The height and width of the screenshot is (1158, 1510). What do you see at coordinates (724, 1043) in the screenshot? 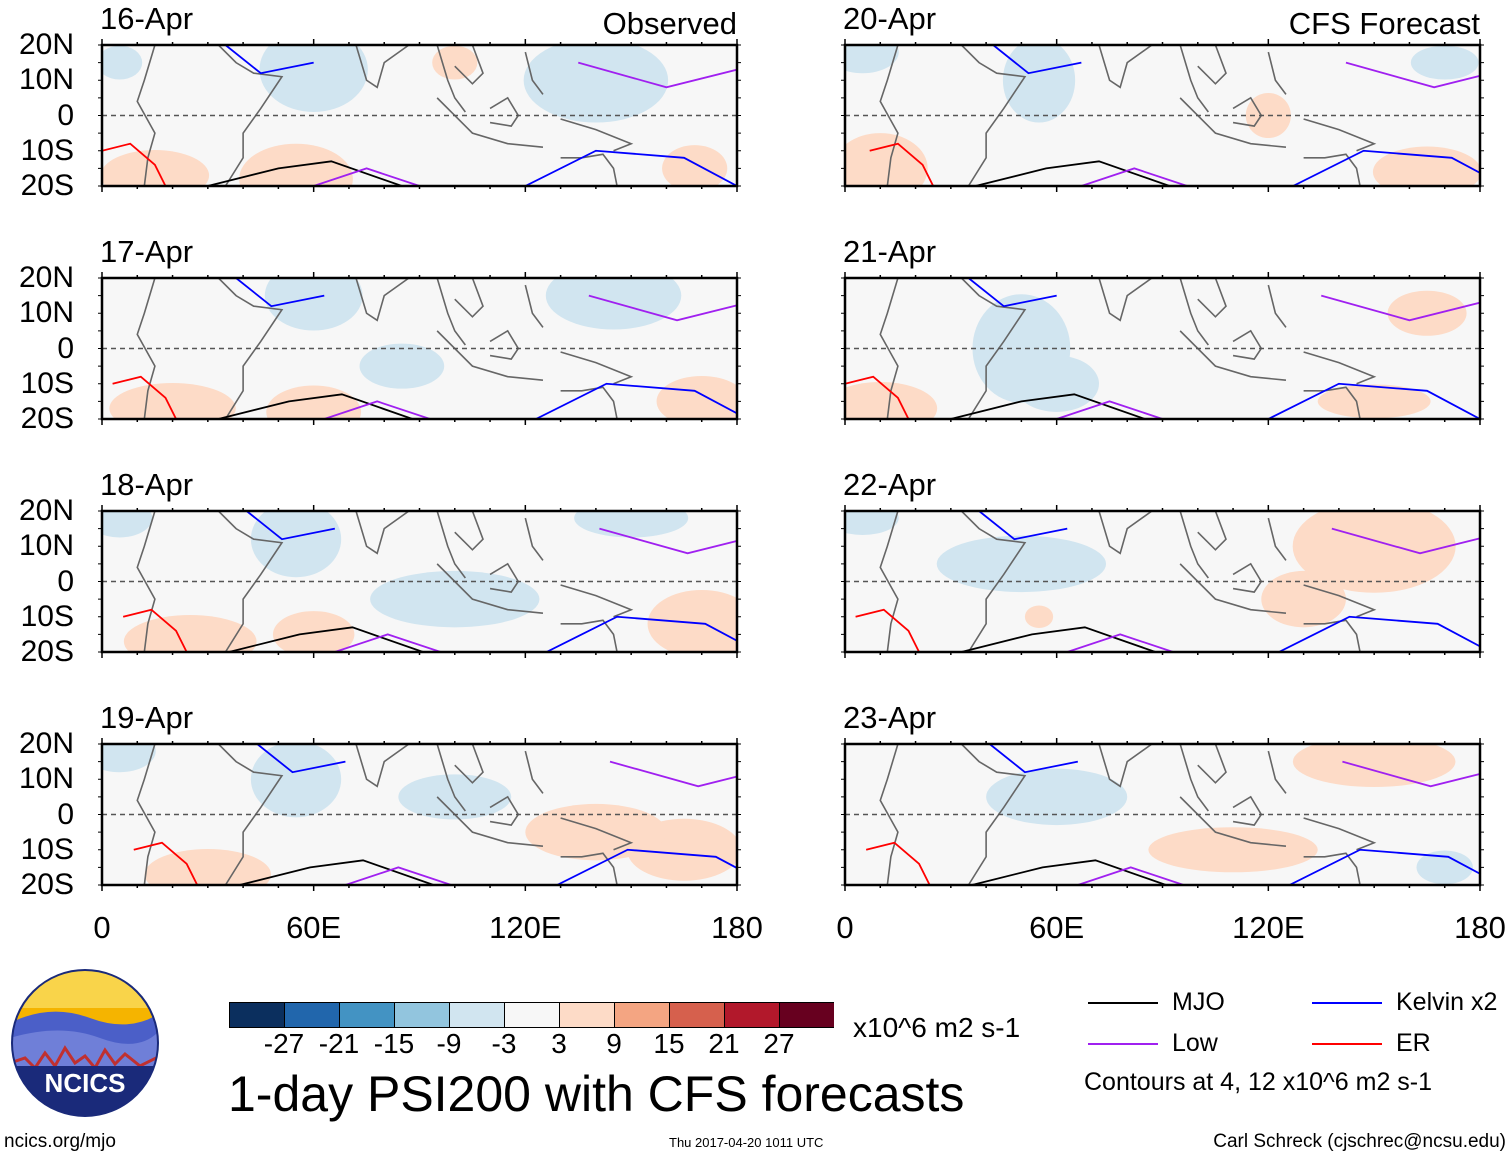
I see `colorbar-tick-label: 21` at bounding box center [724, 1043].